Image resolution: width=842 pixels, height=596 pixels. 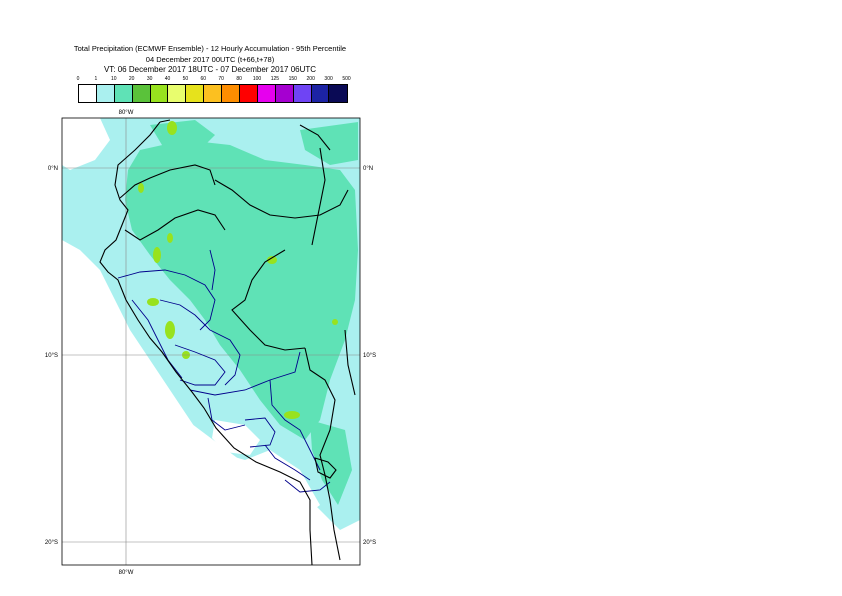 I want to click on lake-titicaca, so click(x=325, y=468).